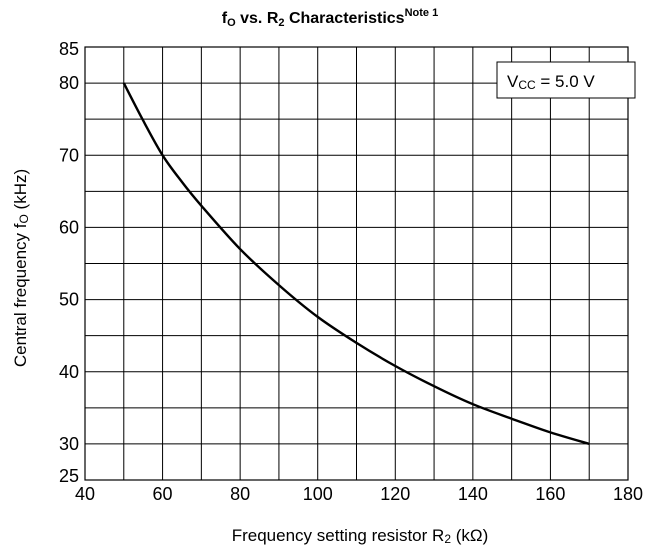  I want to click on y-tick-label: 50, so click(69, 300).